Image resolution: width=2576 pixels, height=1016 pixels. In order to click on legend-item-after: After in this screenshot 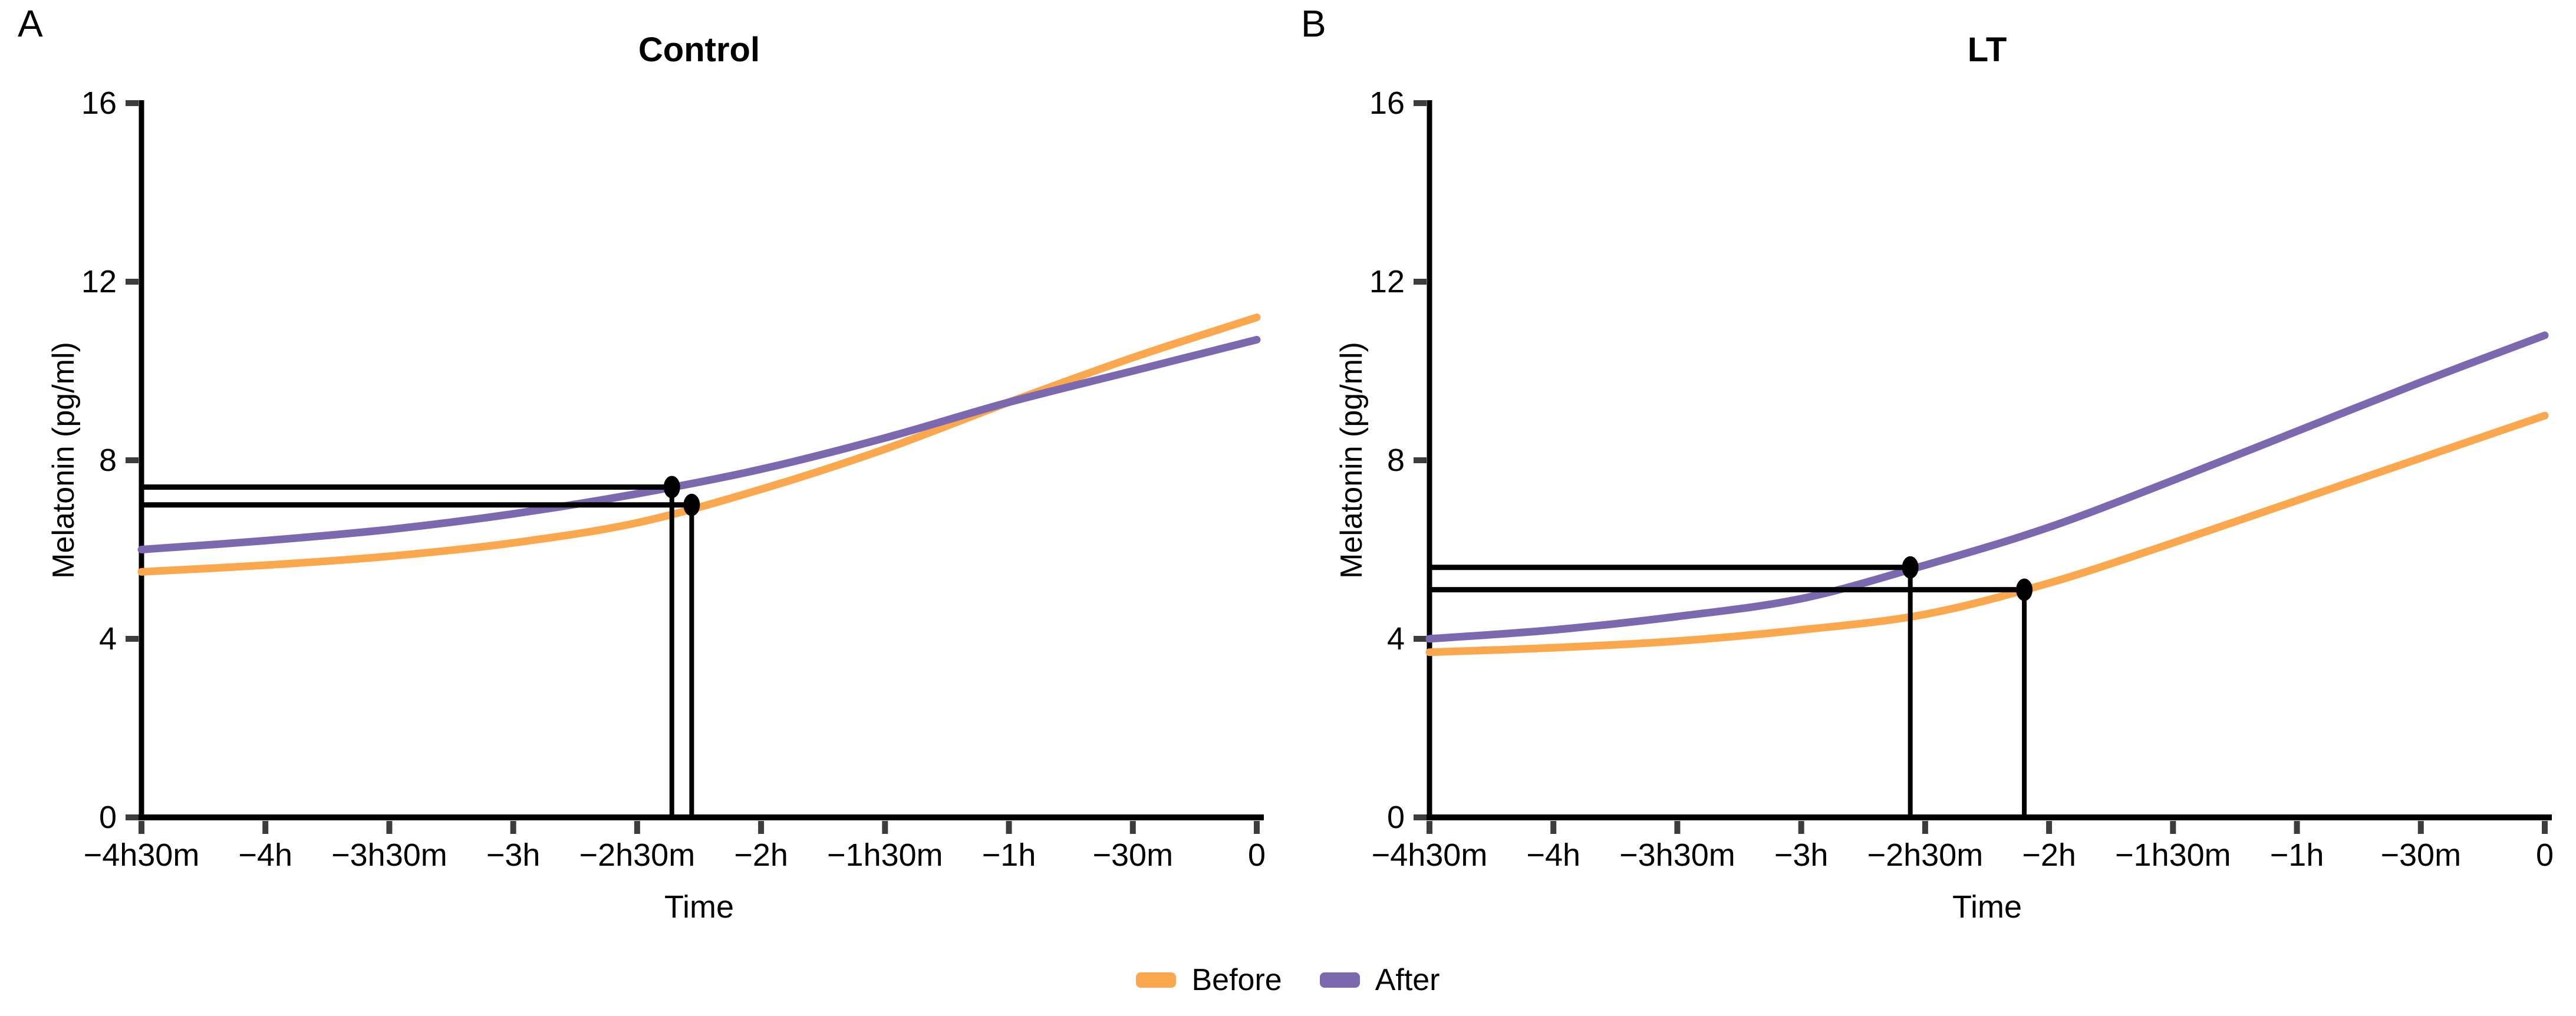, I will do `click(1379, 980)`.